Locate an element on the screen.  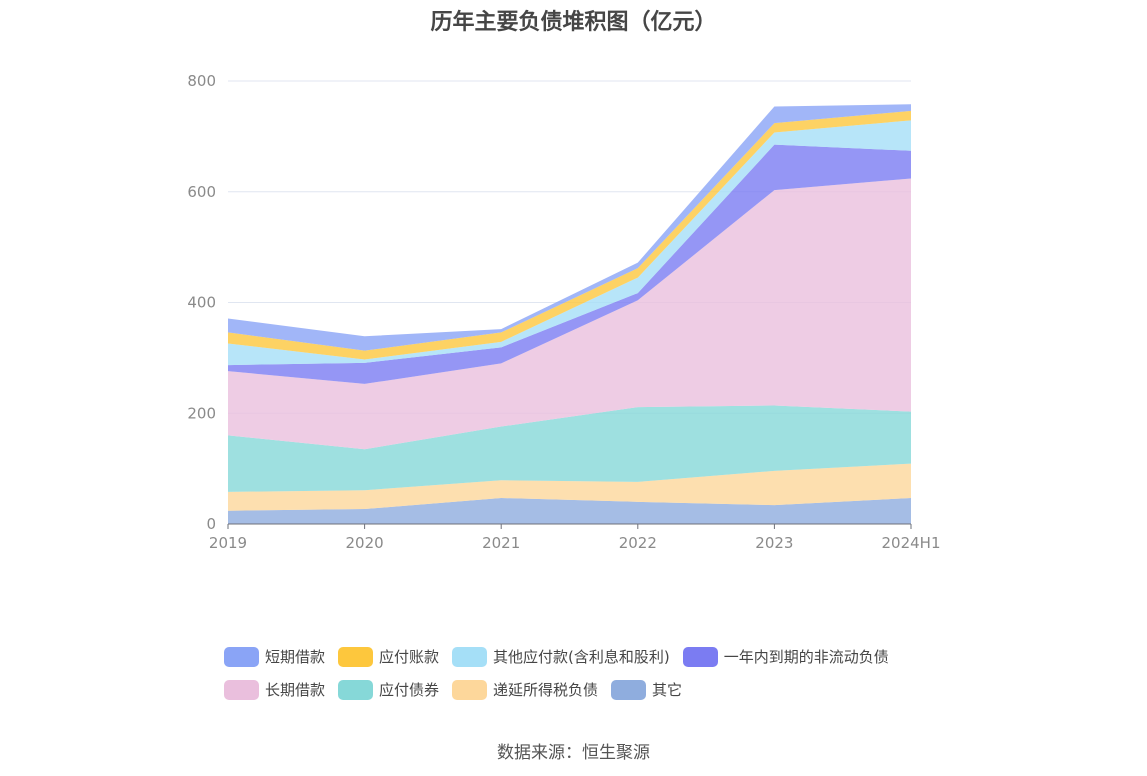
chart-title: 历年主要负债堆积图（亿元） is located at coordinates (573, 22).